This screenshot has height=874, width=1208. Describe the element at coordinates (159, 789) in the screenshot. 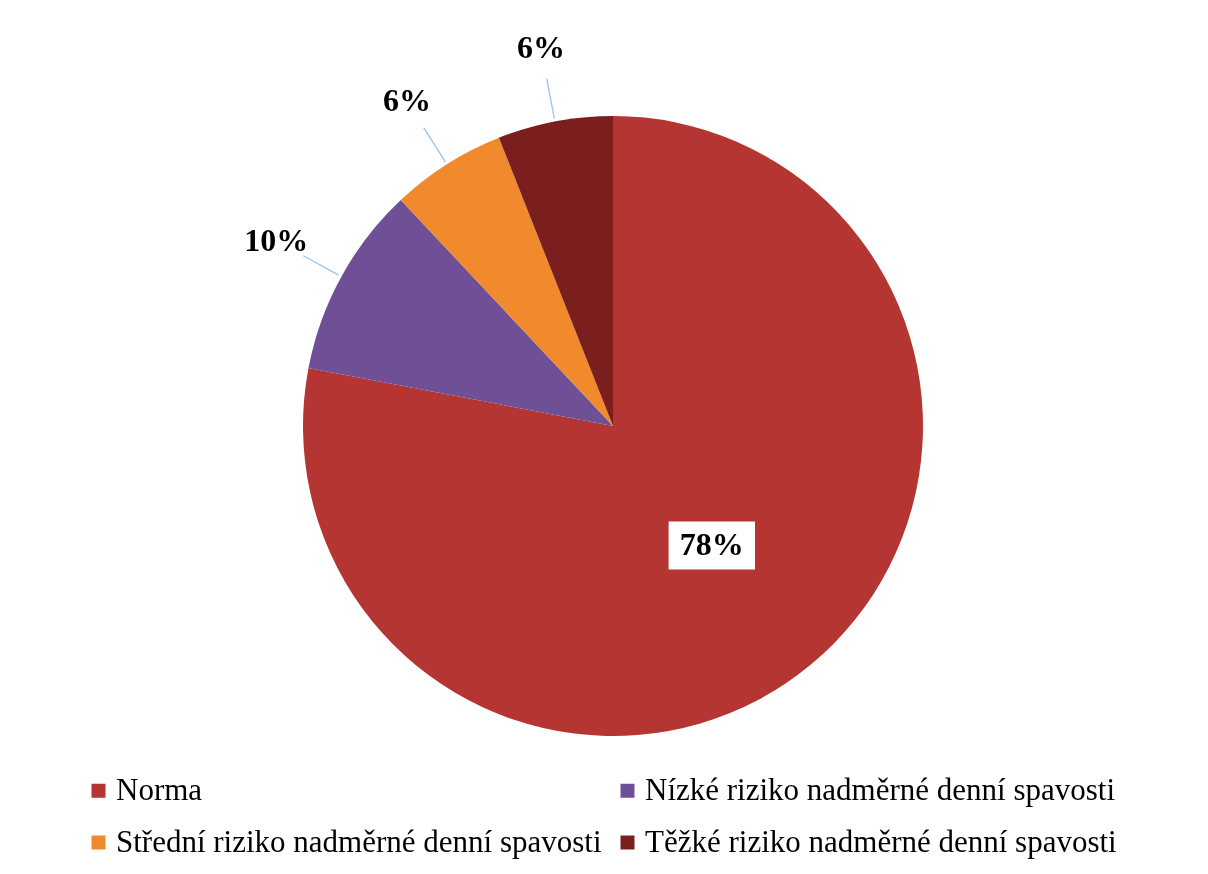

I see `legend-label: Norma` at that location.